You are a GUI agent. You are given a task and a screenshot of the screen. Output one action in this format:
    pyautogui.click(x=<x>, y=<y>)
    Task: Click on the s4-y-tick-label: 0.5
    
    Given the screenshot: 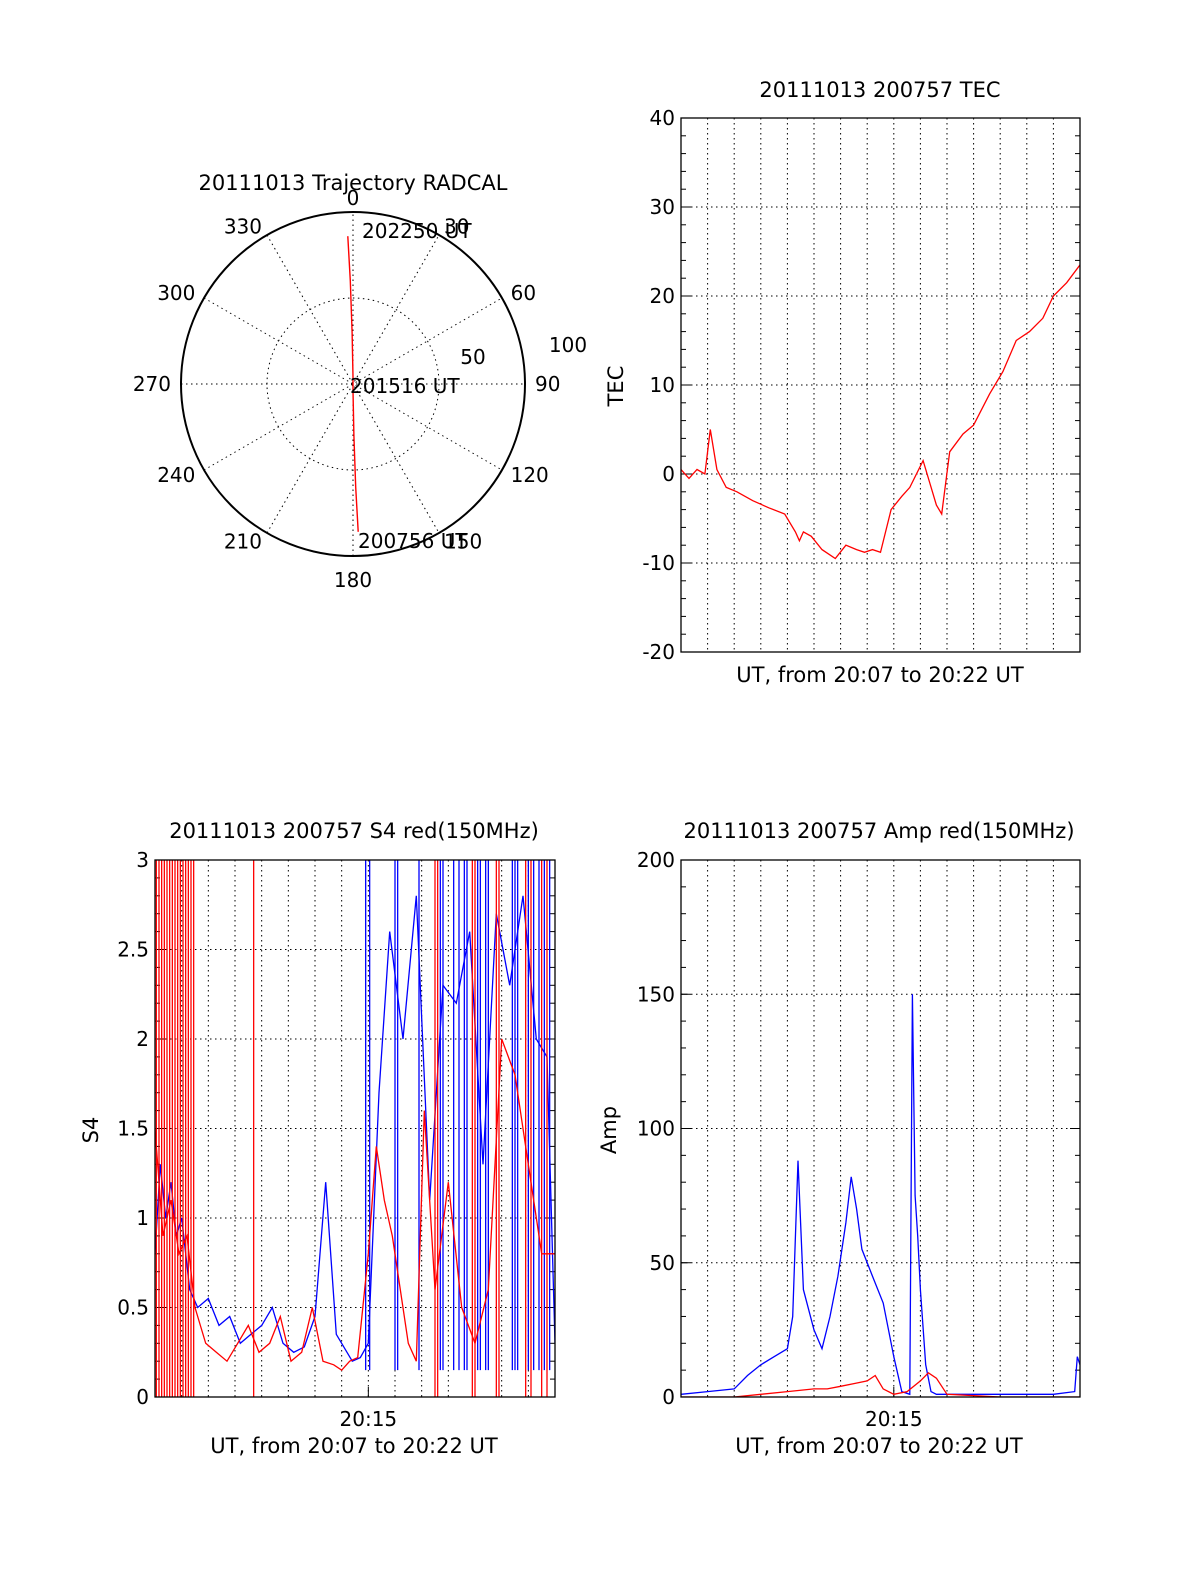 What is the action you would take?
    pyautogui.click(x=133, y=1308)
    